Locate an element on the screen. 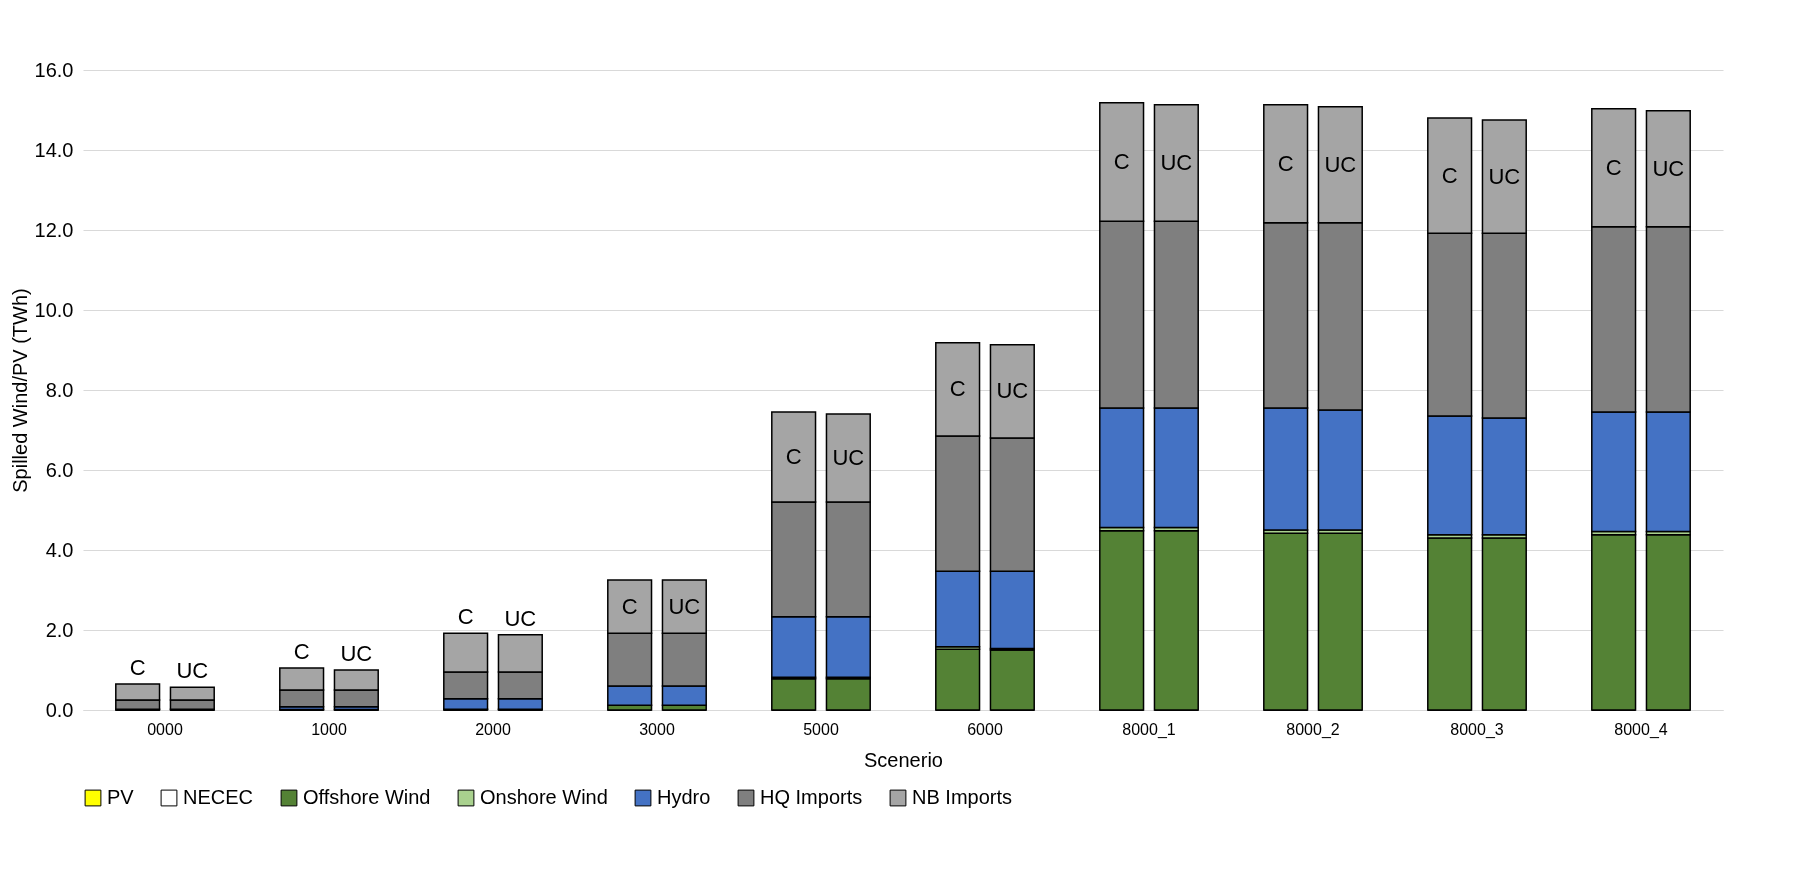 The image size is (1799, 886). legend-label: NECEC is located at coordinates (218, 797).